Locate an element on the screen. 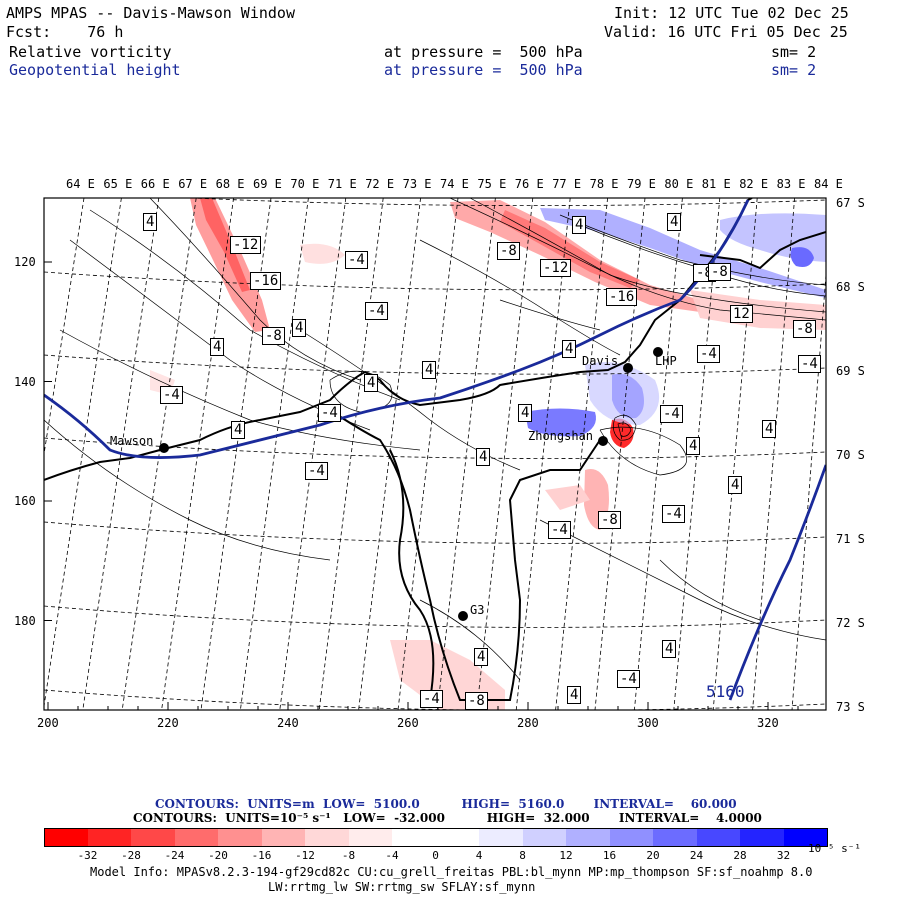 This screenshot has width=900, height=900. neg-vorticity-ne is located at coordinates (758, 310).